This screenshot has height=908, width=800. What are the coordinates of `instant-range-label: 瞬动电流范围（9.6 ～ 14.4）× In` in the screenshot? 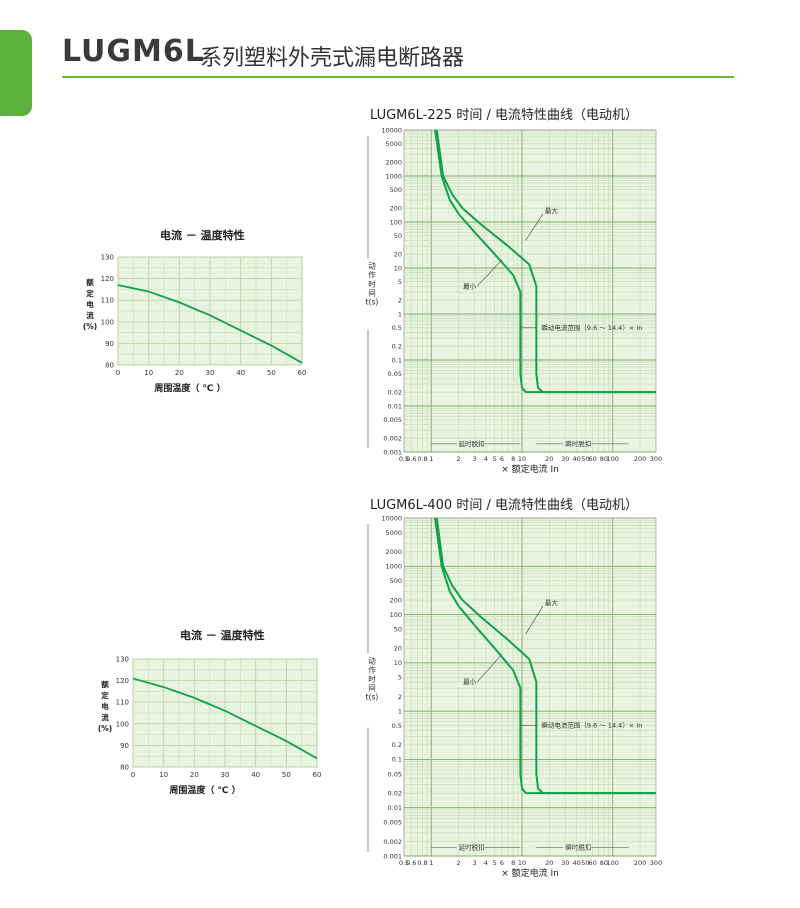 It's located at (591, 327).